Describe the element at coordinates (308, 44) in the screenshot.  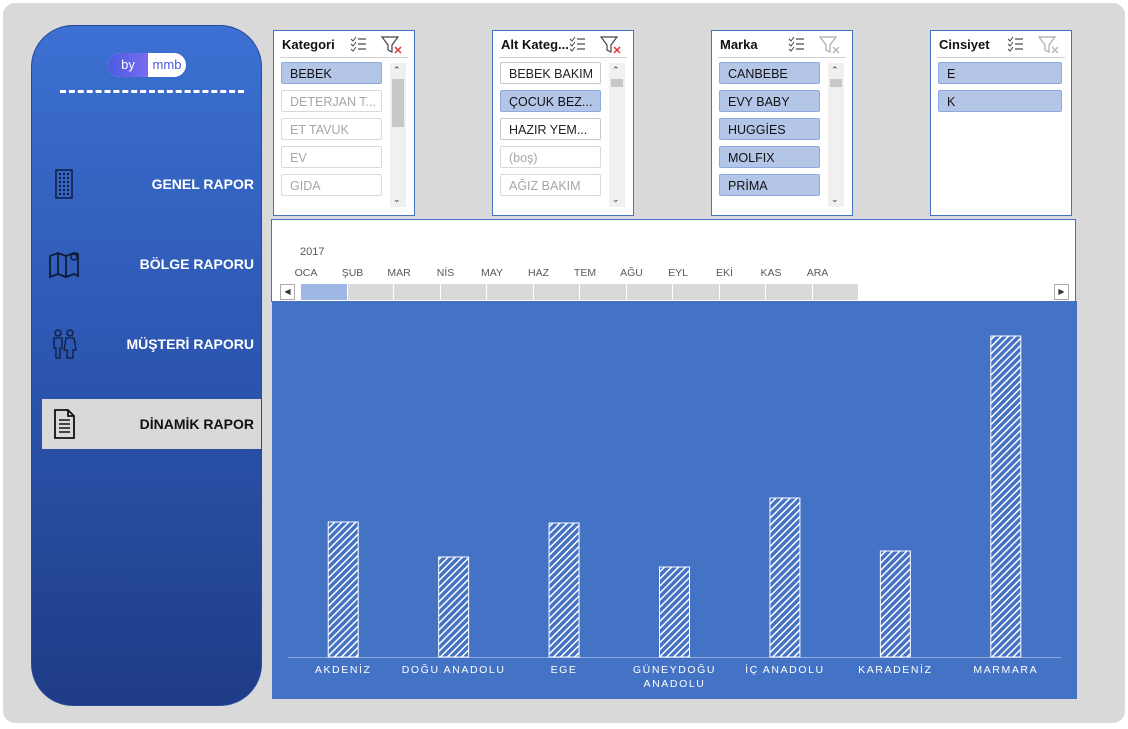
I see `slicer-title: Kategori` at that location.